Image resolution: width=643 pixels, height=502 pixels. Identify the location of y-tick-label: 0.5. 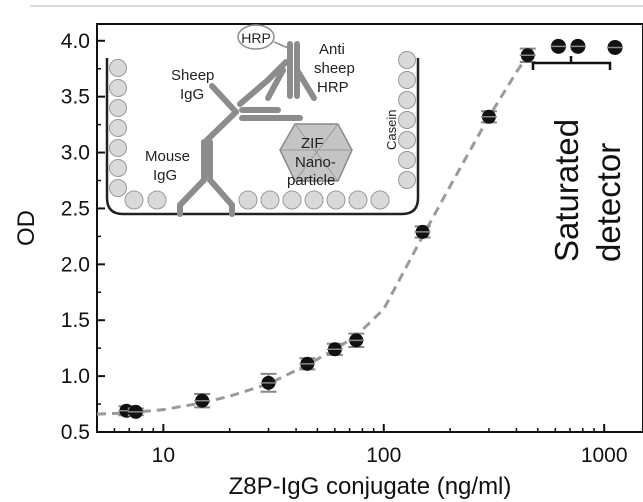
(75, 432).